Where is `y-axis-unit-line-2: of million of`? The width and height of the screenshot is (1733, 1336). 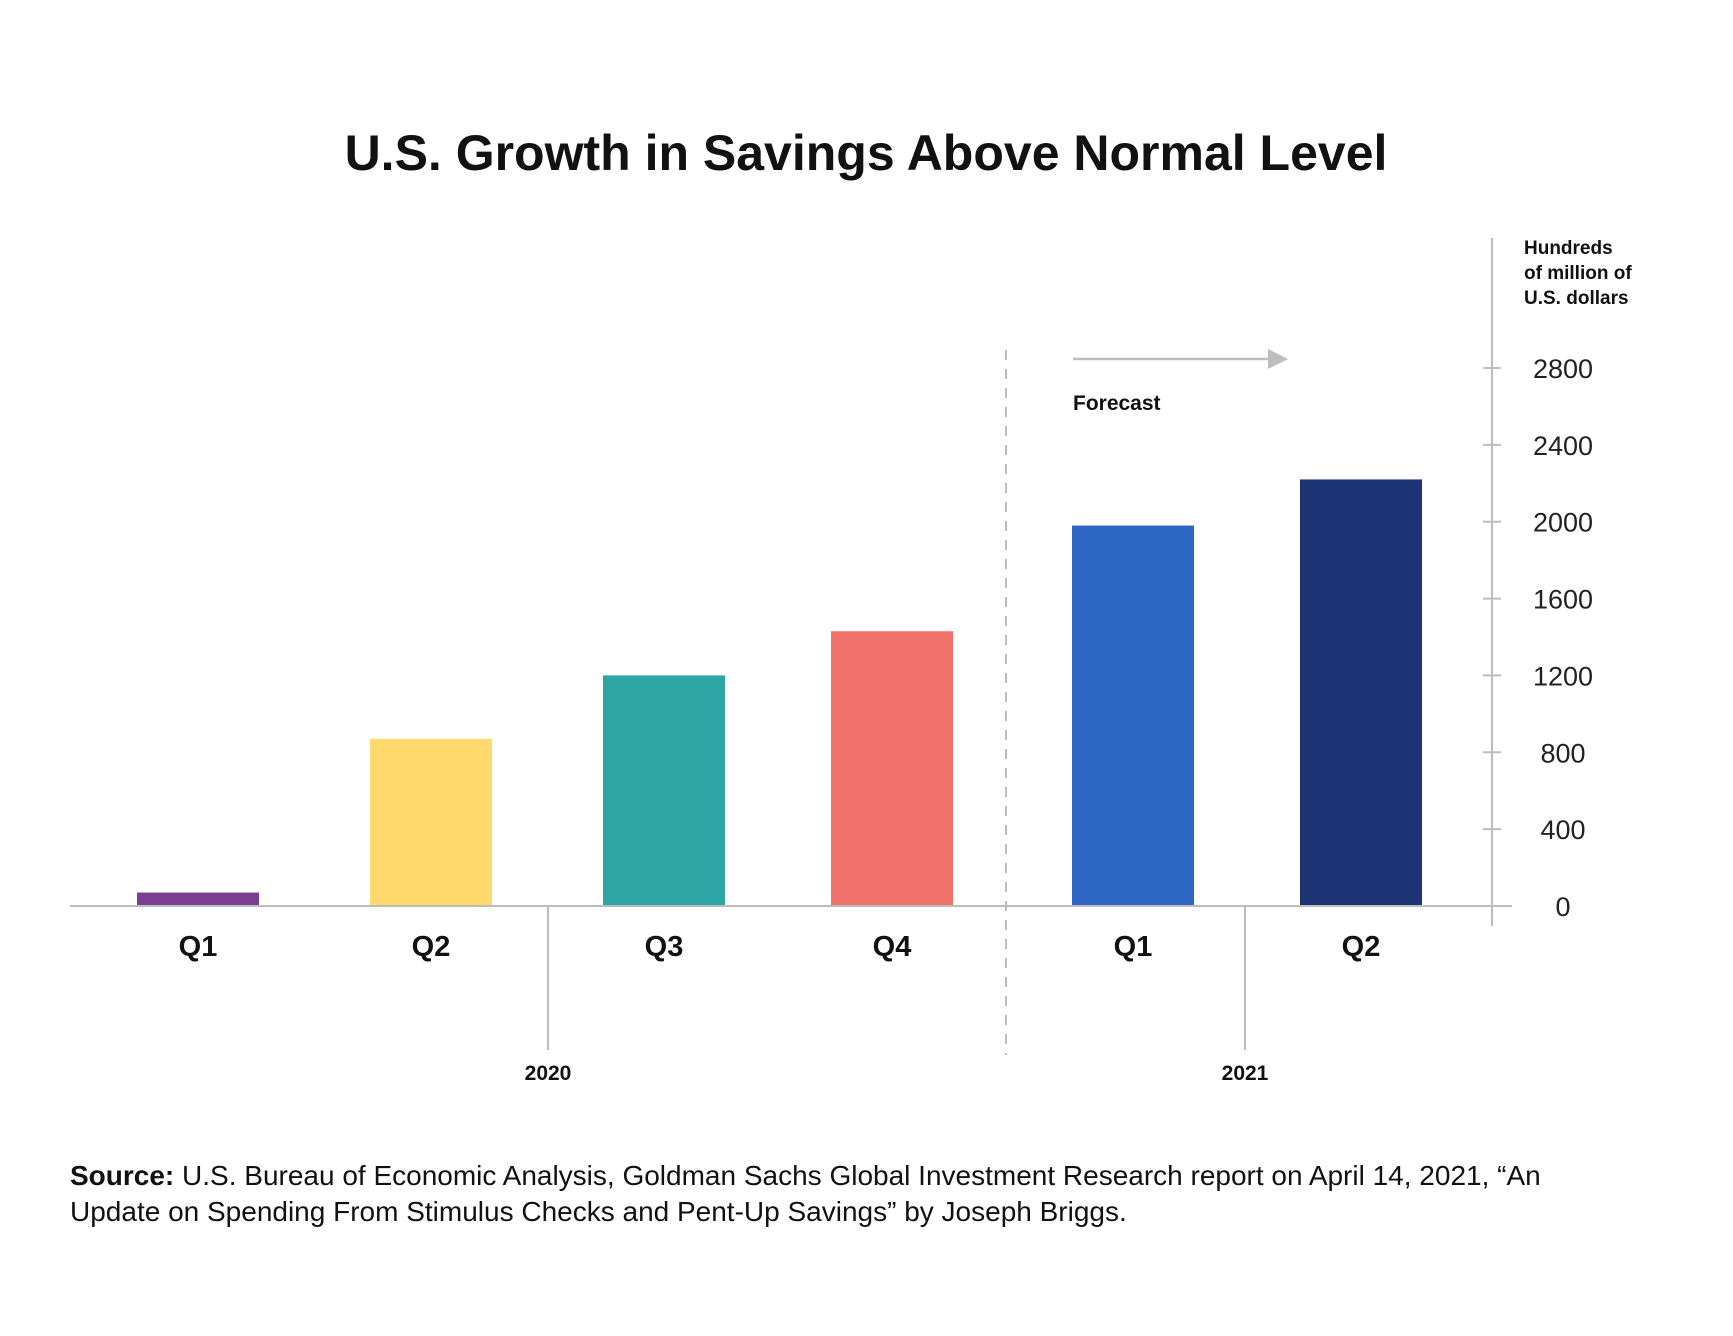
y-axis-unit-line-2: of million of is located at coordinates (1578, 273).